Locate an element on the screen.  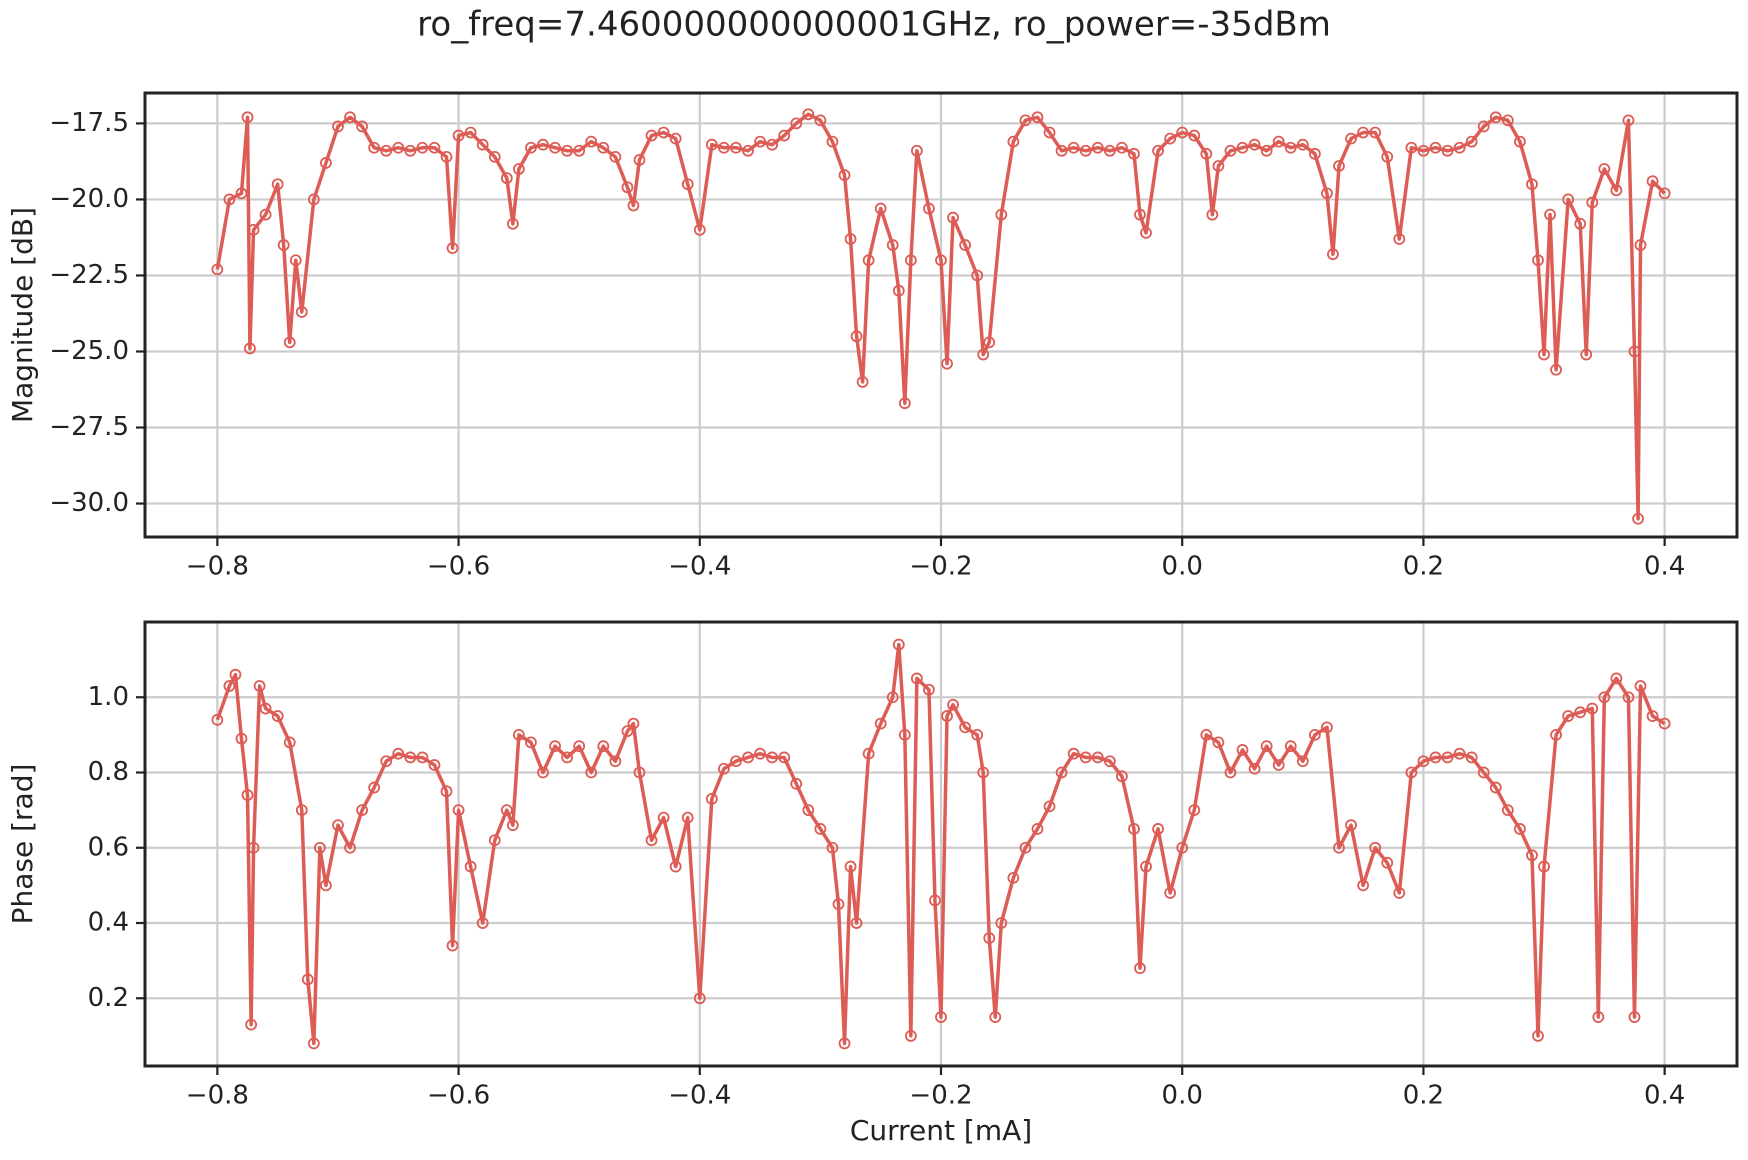
x-tick-label: 0.2 is located at coordinates (1423, 567).